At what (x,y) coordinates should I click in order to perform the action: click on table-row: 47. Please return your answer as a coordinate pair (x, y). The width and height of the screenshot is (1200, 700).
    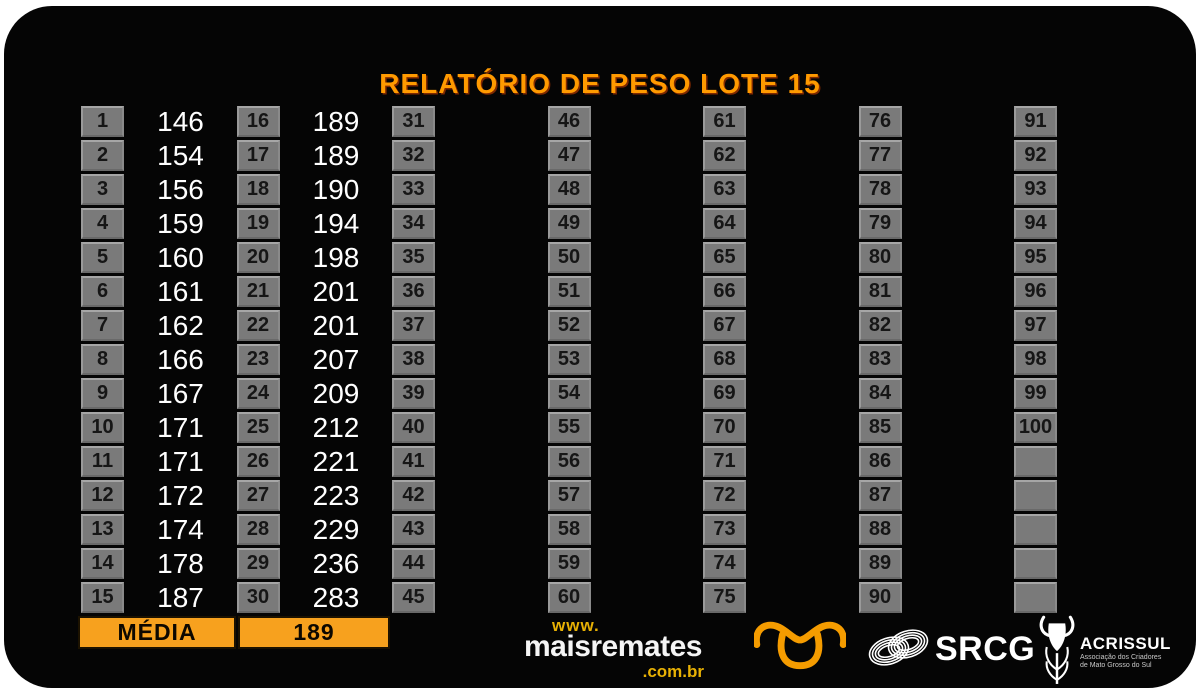
    Looking at the image, I should click on (625, 157).